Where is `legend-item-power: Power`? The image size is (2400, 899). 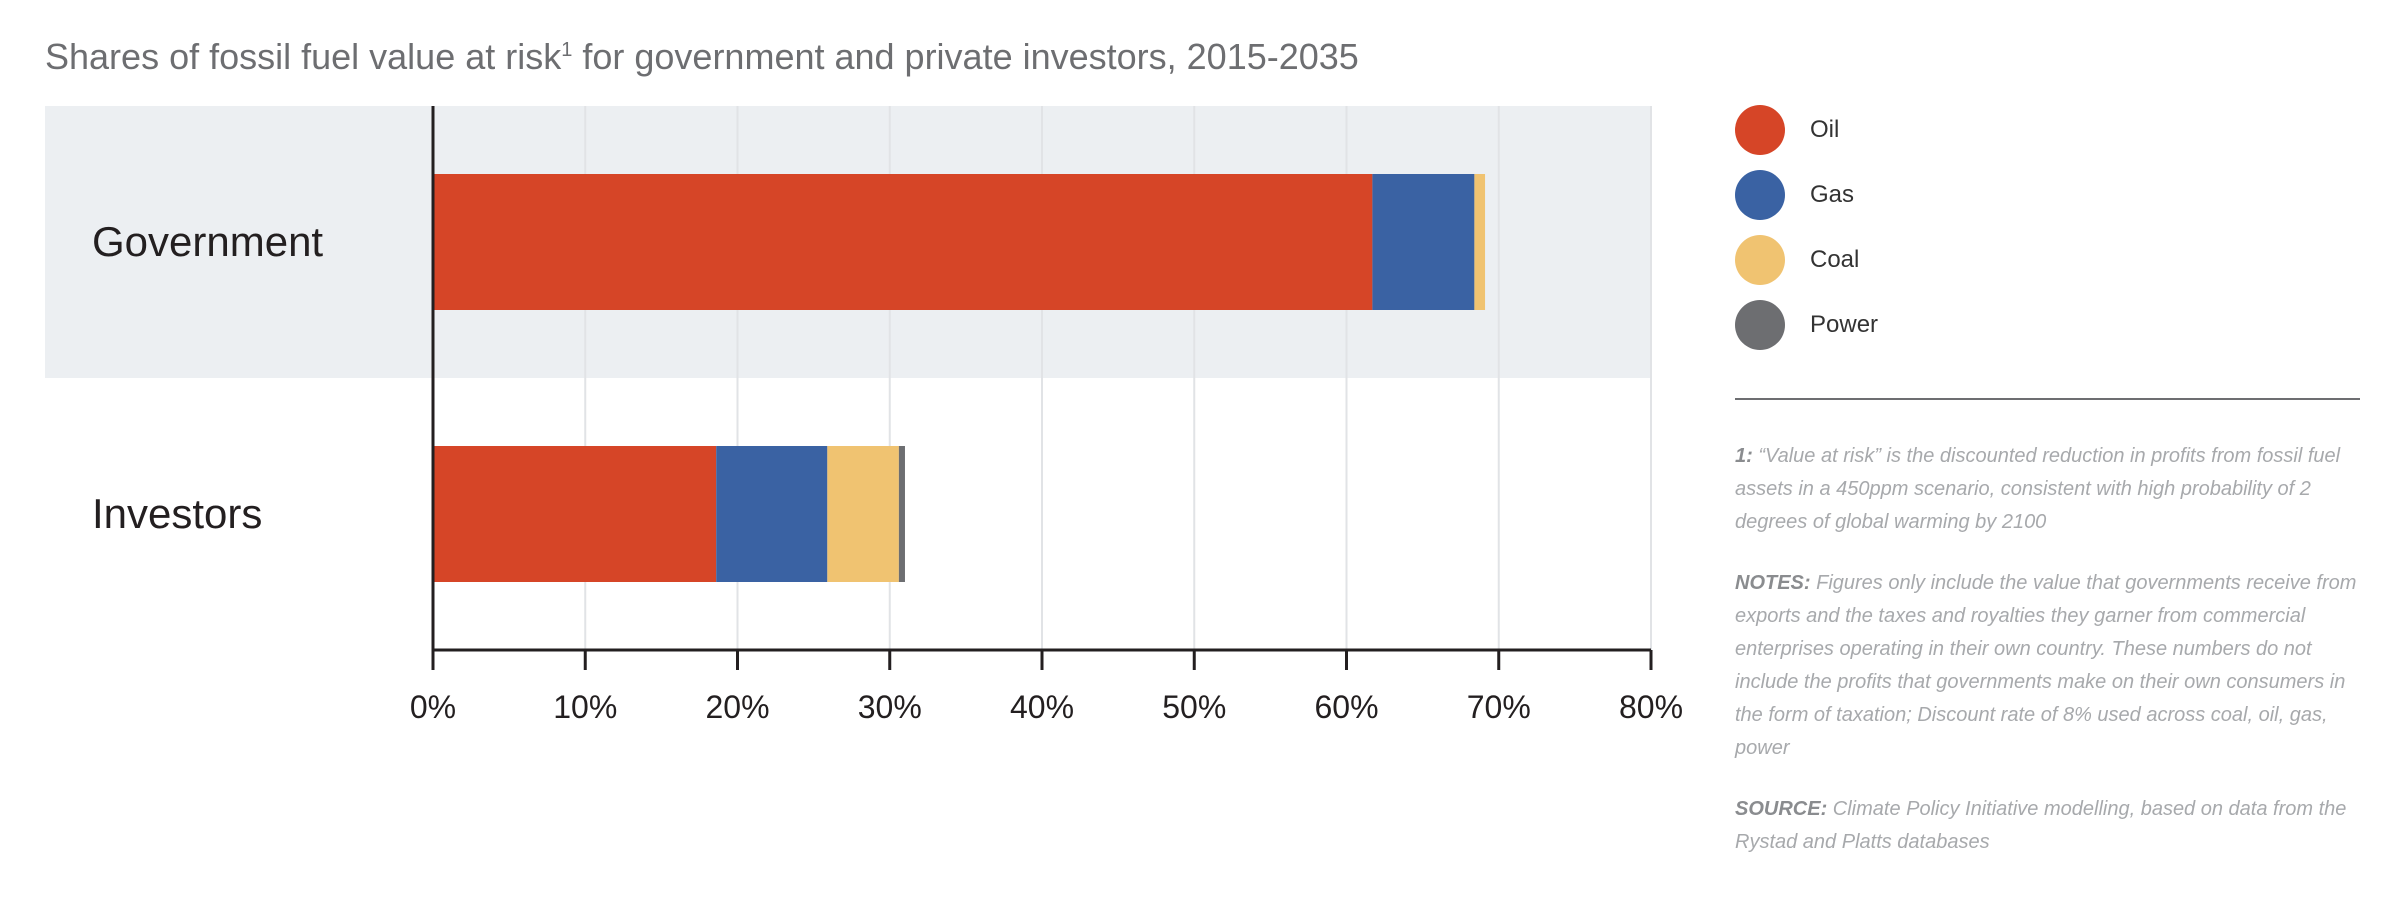 legend-item-power: Power is located at coordinates (1806, 325).